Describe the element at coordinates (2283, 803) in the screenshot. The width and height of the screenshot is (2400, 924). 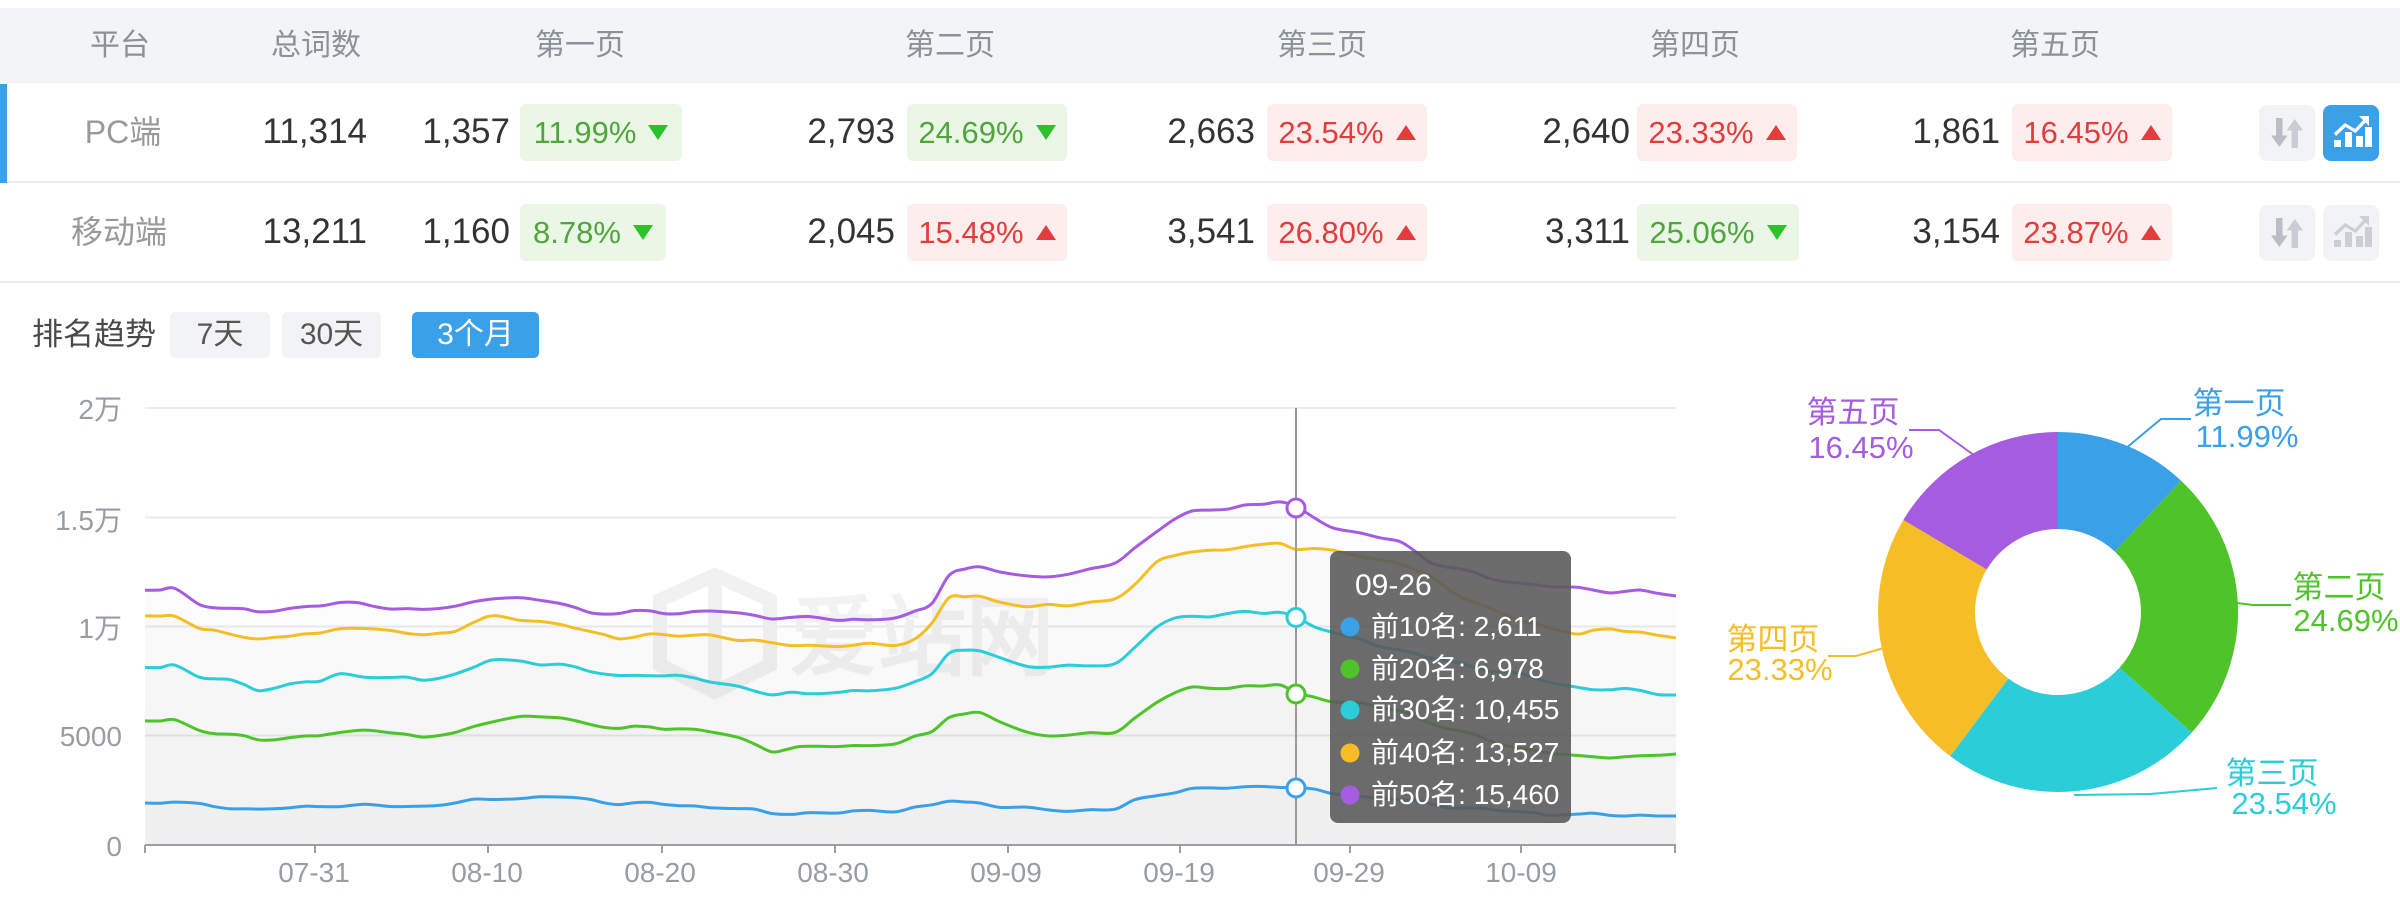
I see `svg-text: 23.54%` at that location.